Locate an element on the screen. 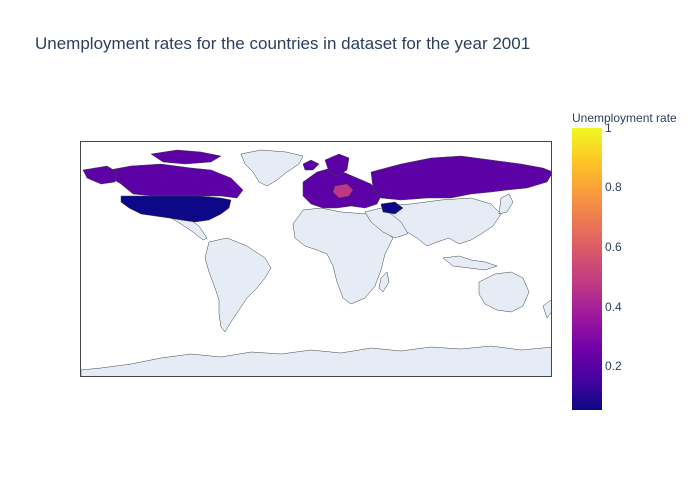 The width and height of the screenshot is (700, 500). asia is located at coordinates (441, 222).